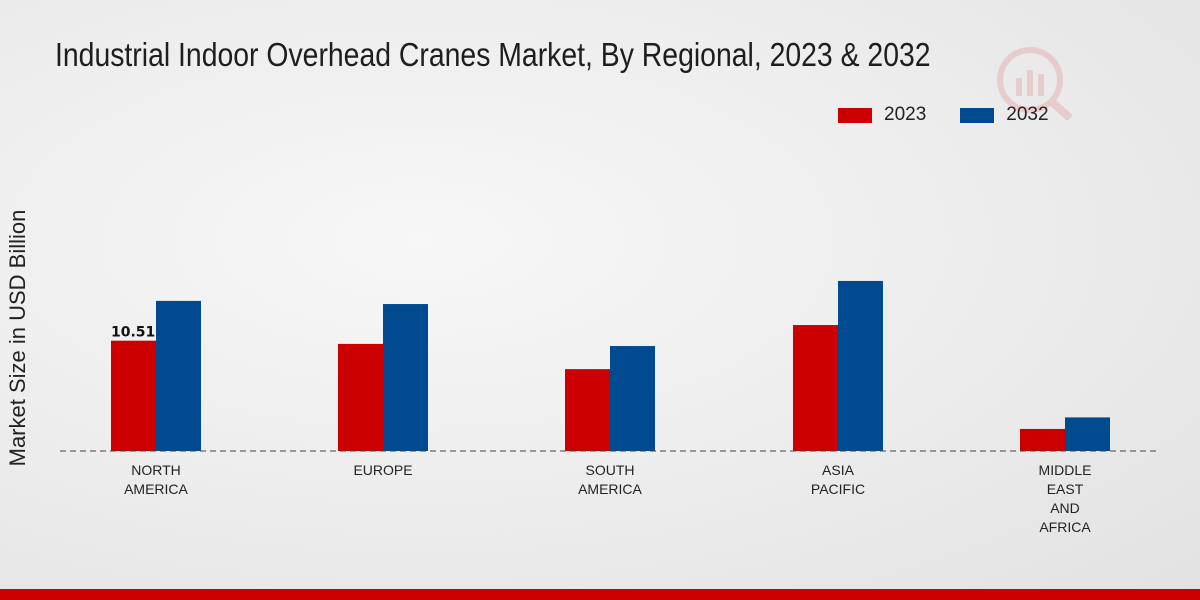 The image size is (1200, 600). I want to click on footer-accent-bar, so click(600, 594).